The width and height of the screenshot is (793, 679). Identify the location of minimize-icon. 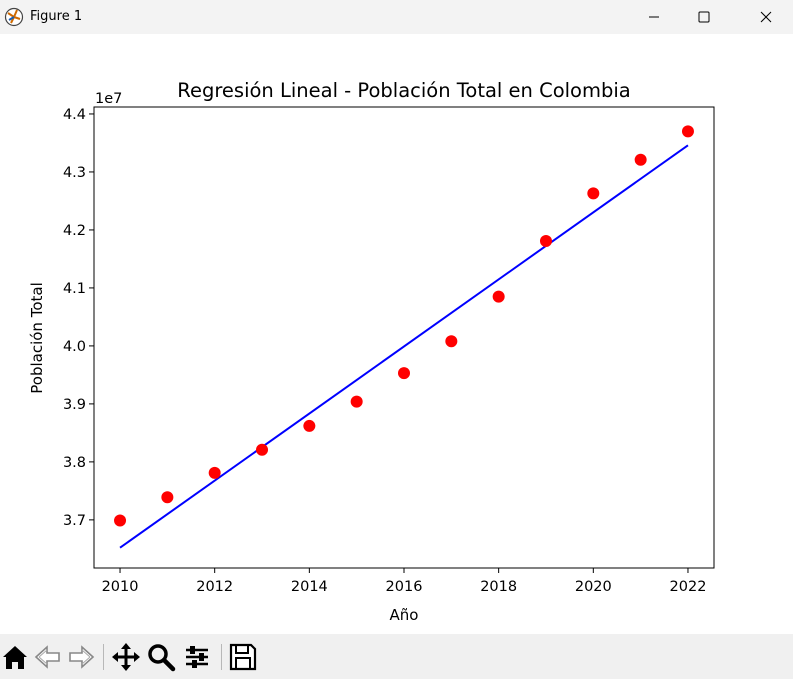
(654, 17).